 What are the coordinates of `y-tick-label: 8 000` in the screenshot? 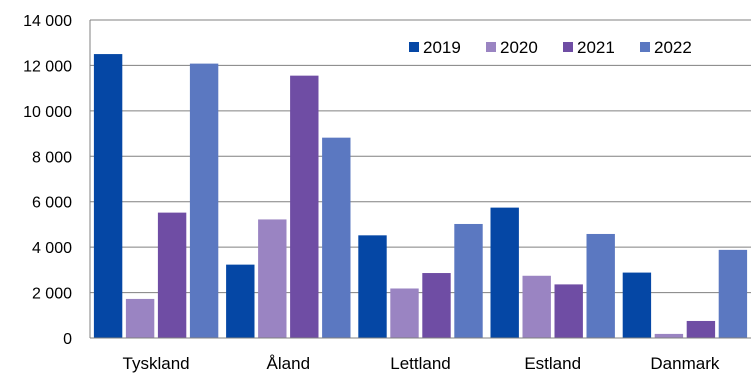 It's located at (52, 157).